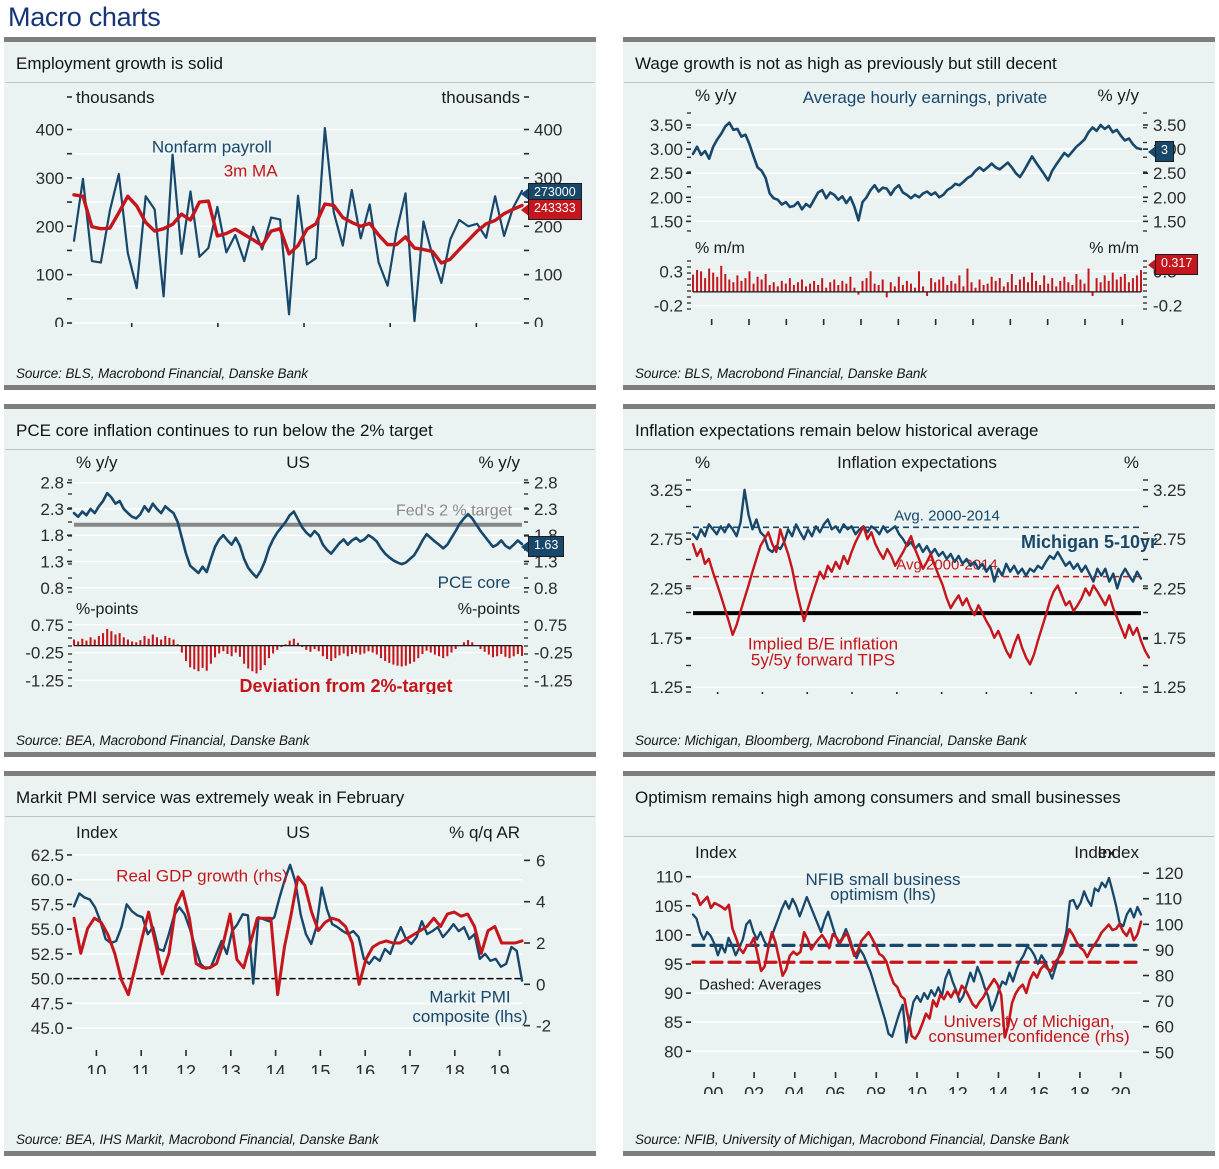  What do you see at coordinates (107, 609) in the screenshot?
I see `svg-text: %-points` at bounding box center [107, 609].